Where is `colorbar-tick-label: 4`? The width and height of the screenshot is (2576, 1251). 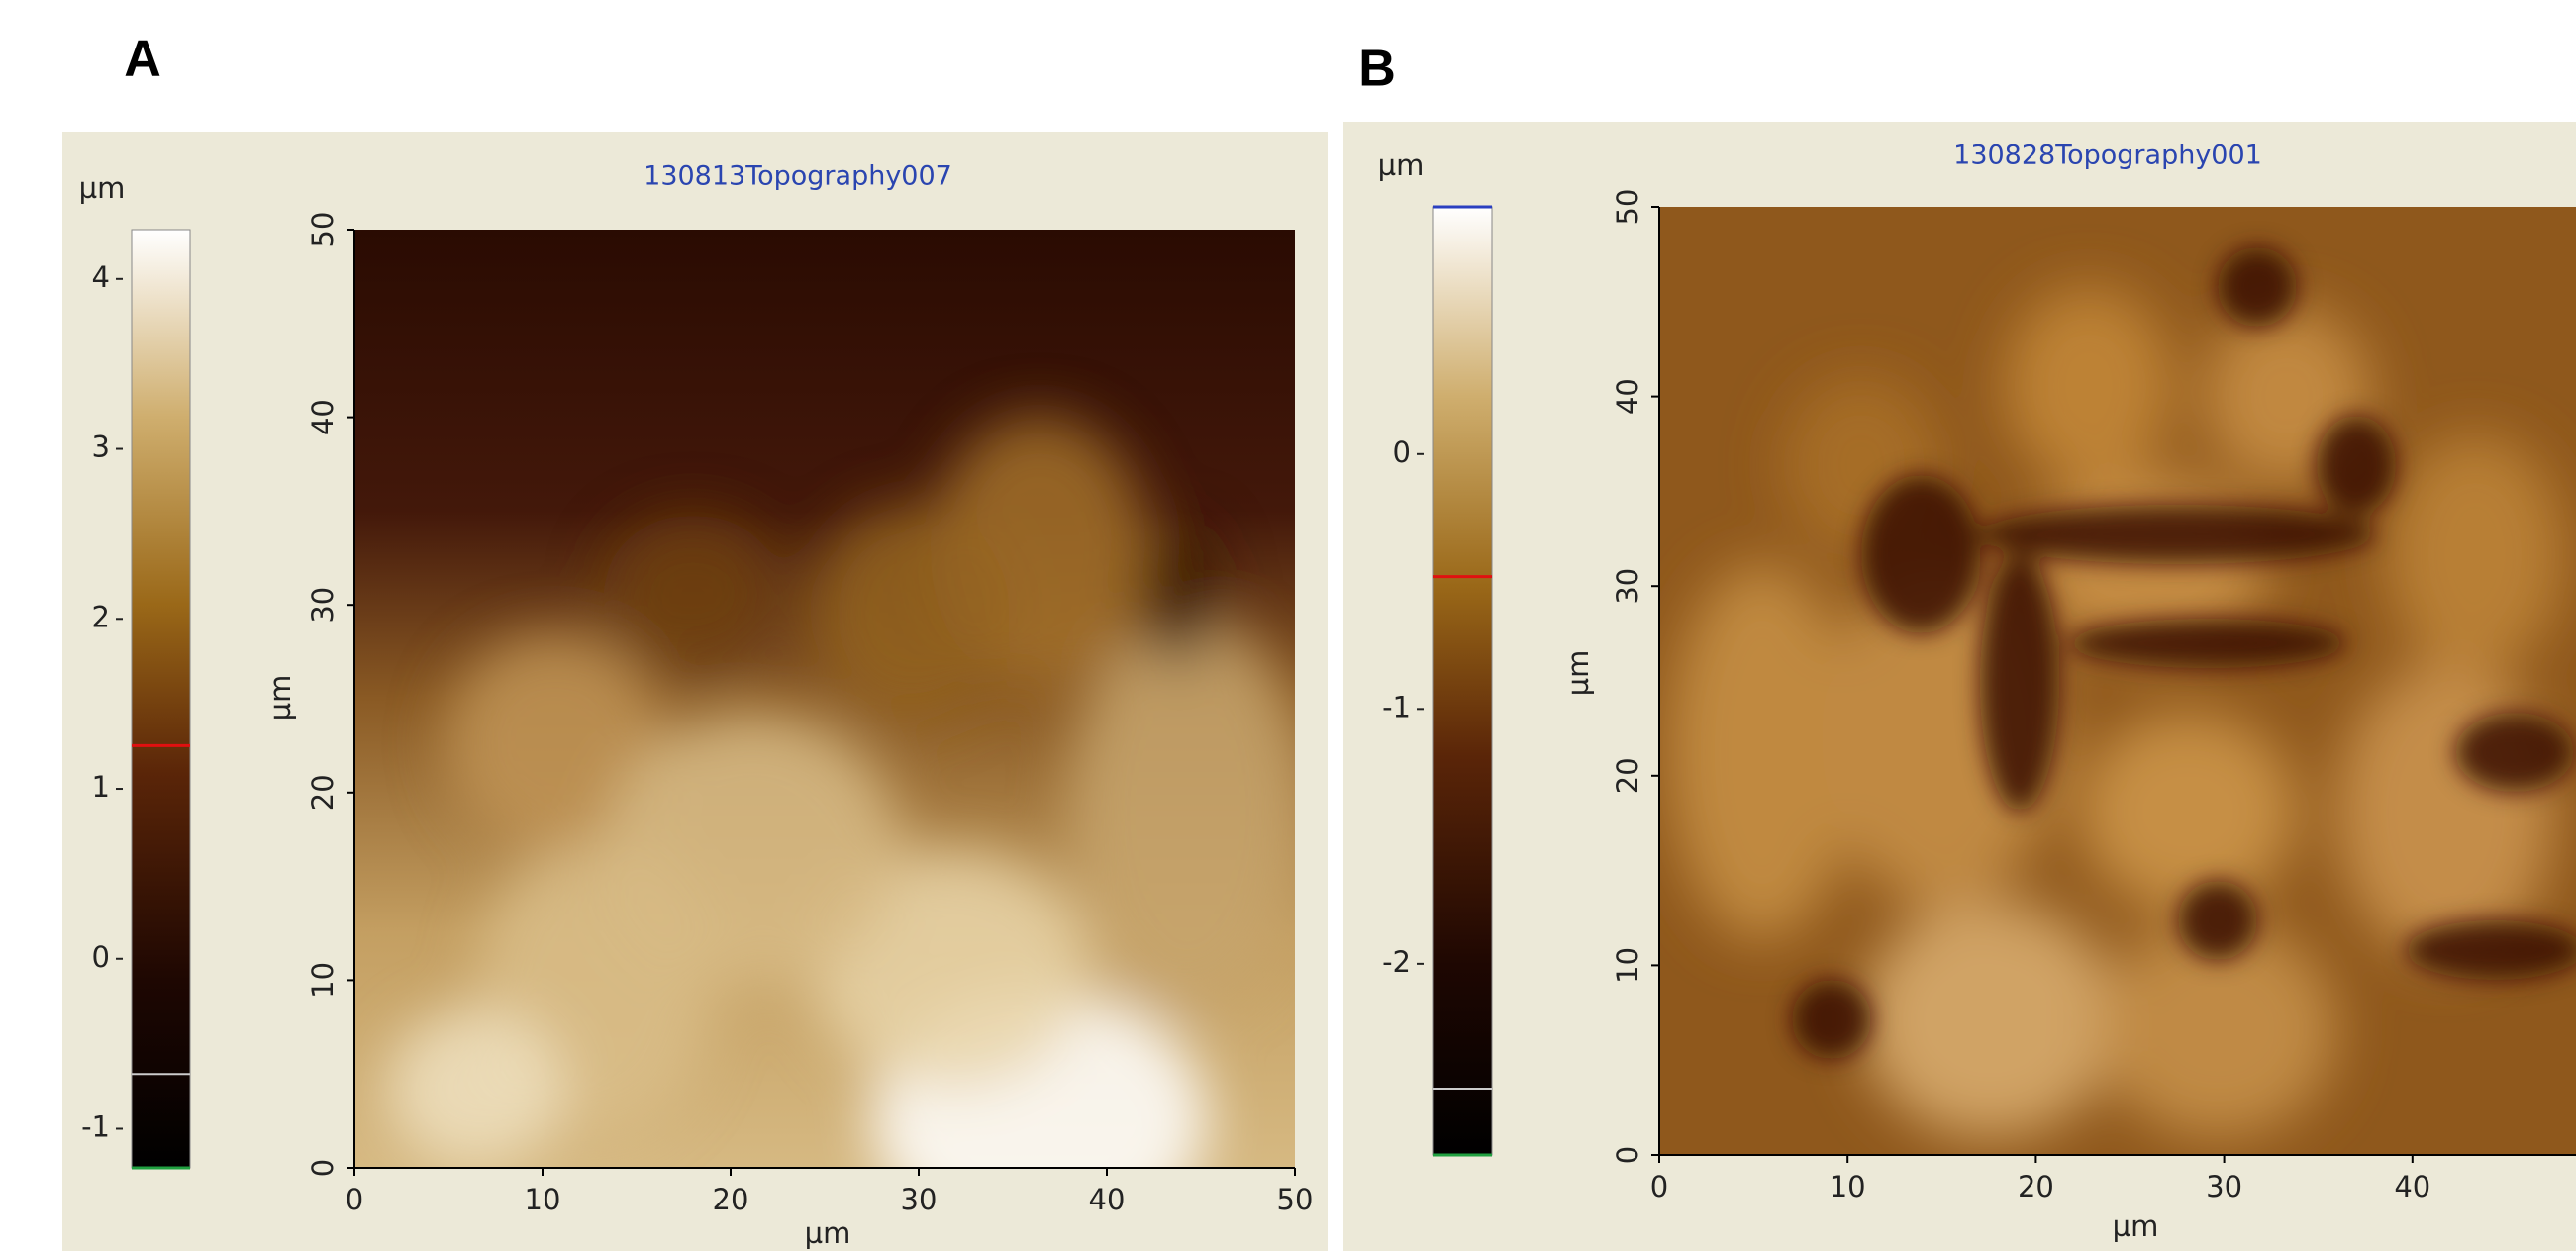
colorbar-tick-label: 4 is located at coordinates (101, 277).